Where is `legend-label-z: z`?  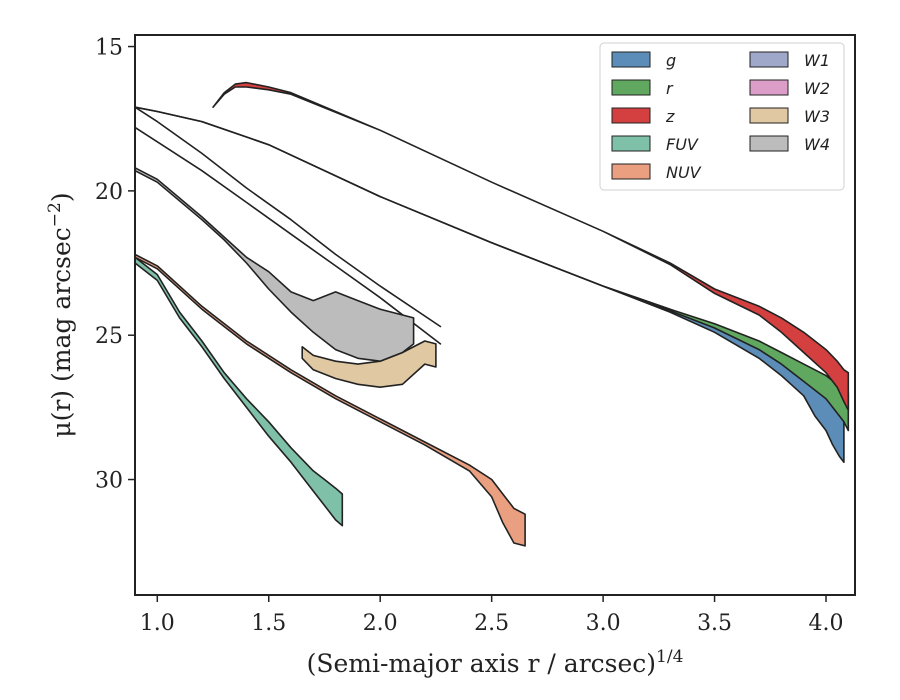
legend-label-z: z is located at coordinates (670, 116).